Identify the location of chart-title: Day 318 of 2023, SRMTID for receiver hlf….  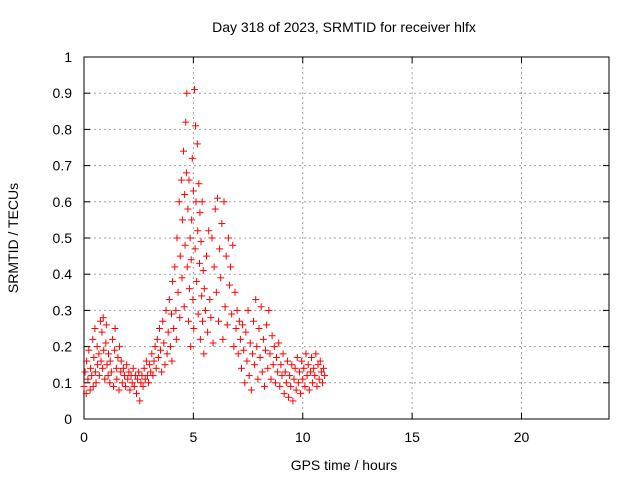
(344, 27).